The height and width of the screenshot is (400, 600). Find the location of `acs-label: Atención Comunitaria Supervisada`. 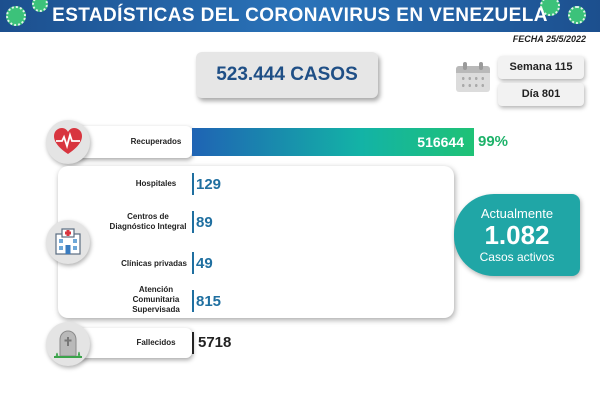

acs-label: Atención Comunitaria Supervisada is located at coordinates (156, 299).